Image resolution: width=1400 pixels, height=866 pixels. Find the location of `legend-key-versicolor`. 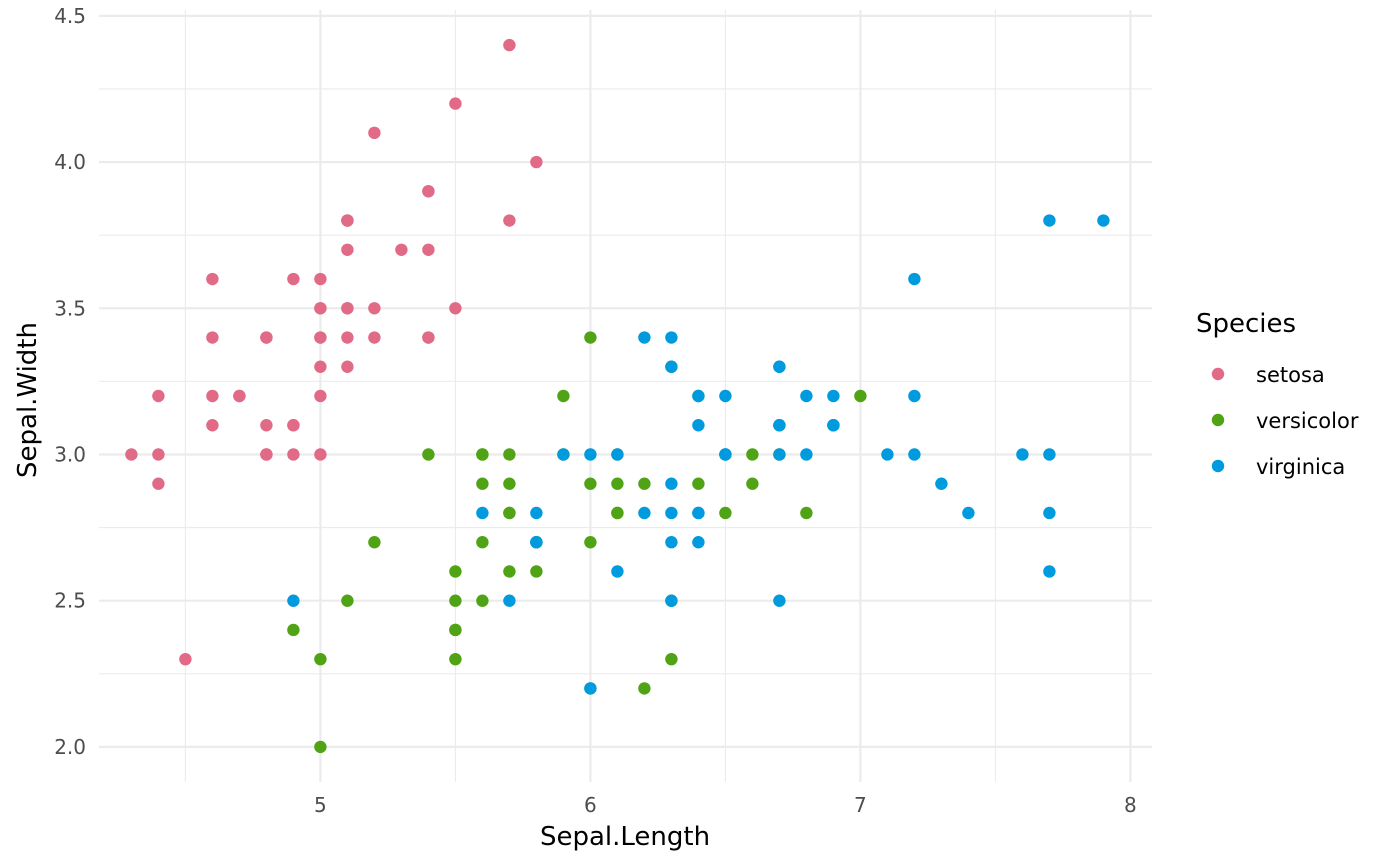

legend-key-versicolor is located at coordinates (1218, 420).